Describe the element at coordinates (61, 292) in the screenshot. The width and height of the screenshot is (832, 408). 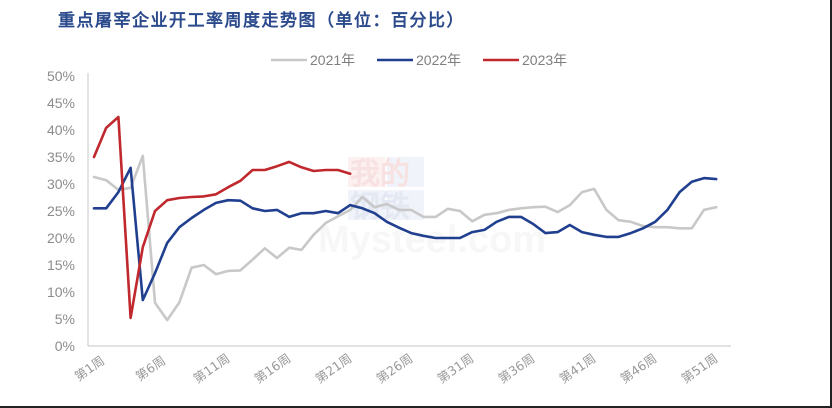
I see `y-tick-label: 10%` at that location.